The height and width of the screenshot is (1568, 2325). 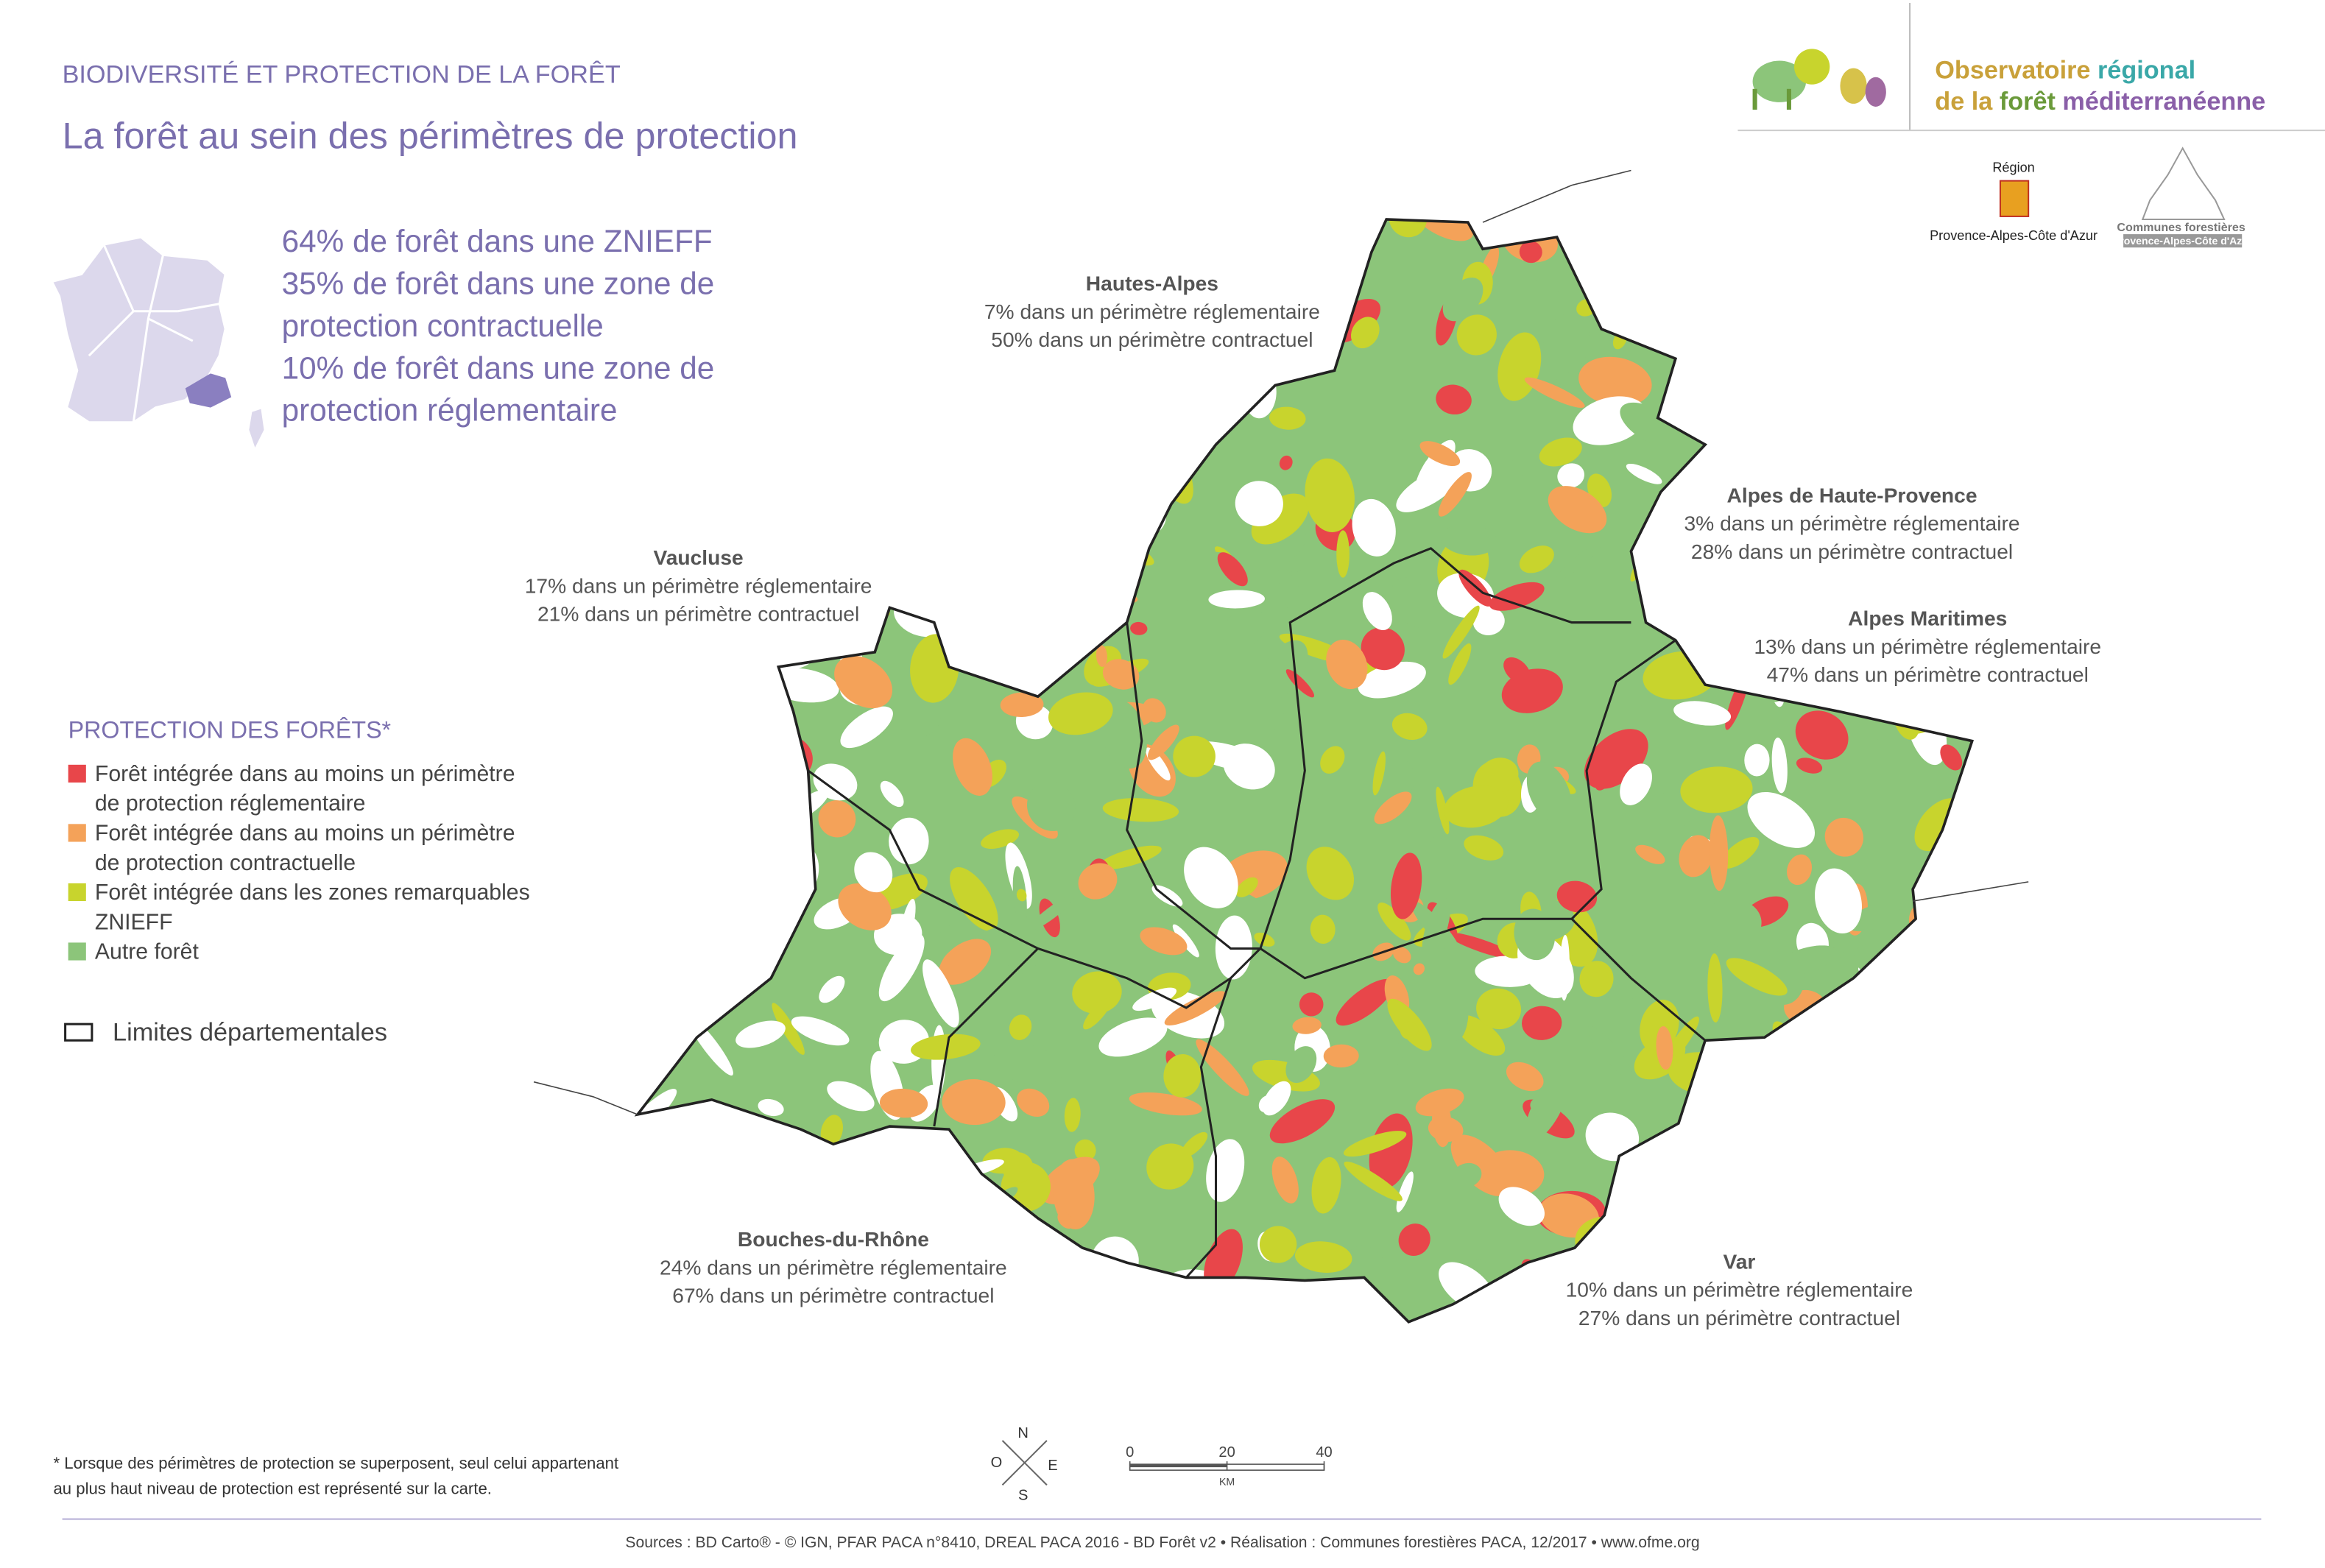 What do you see at coordinates (250, 1032) in the screenshot?
I see `legend-label: Limites départementales` at bounding box center [250, 1032].